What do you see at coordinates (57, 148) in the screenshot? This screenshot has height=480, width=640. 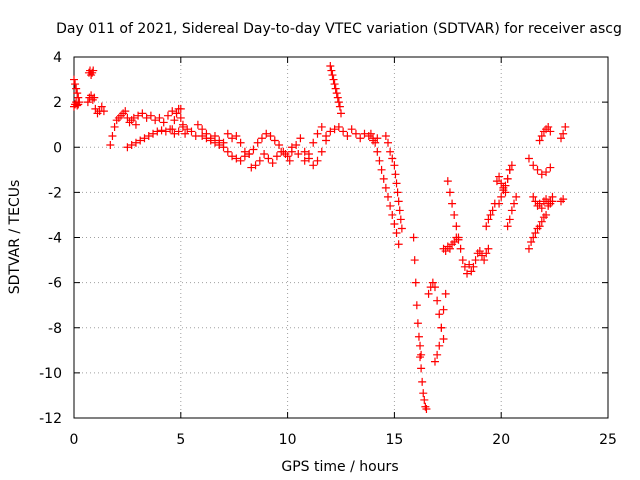 I see `y-tick-label: 0` at bounding box center [57, 148].